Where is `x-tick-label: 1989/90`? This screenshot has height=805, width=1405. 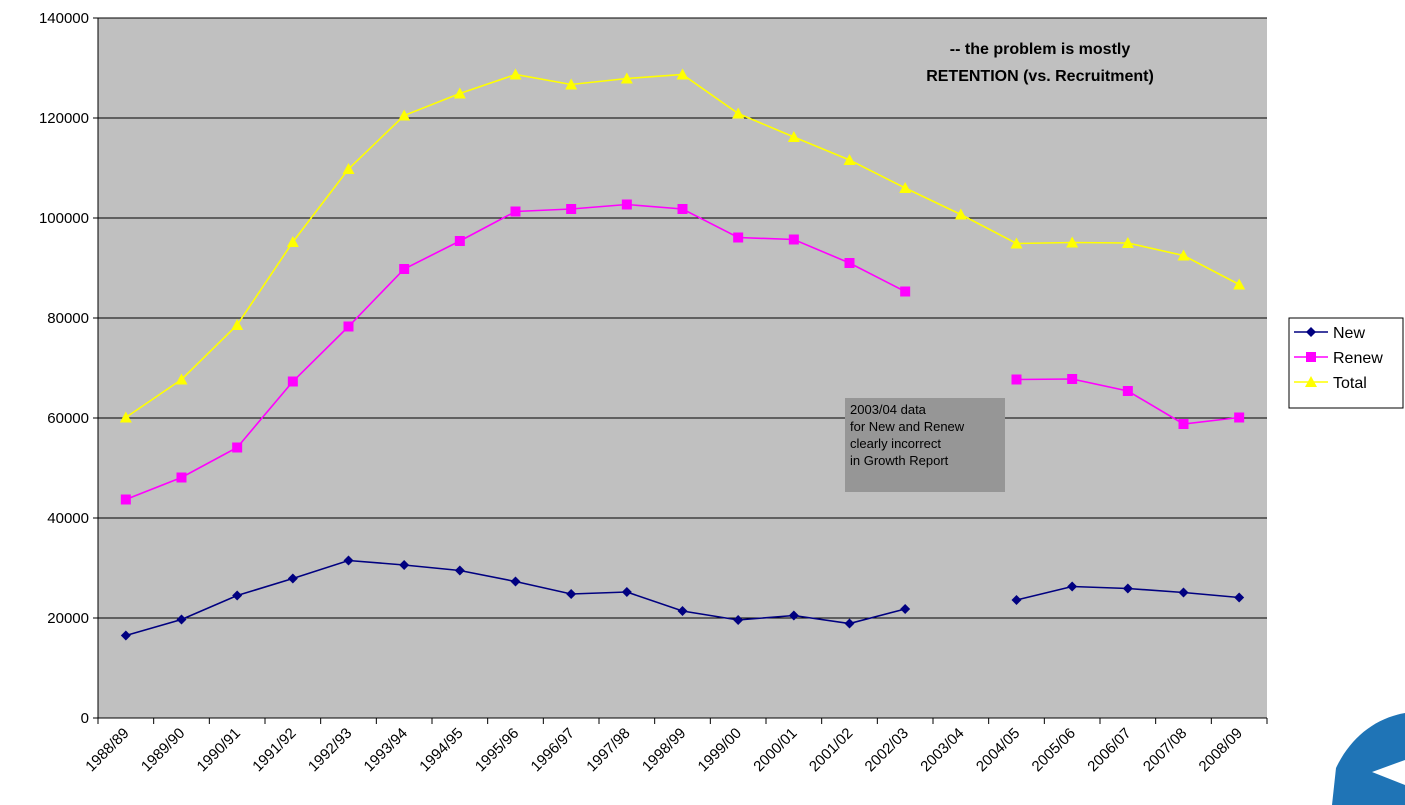
x-tick-label: 1989/90 is located at coordinates (163, 750).